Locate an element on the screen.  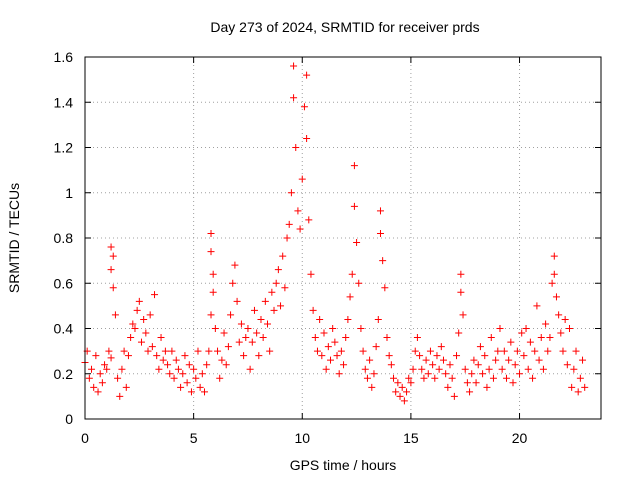
y-tick-label: 1 is located at coordinates (69, 193).